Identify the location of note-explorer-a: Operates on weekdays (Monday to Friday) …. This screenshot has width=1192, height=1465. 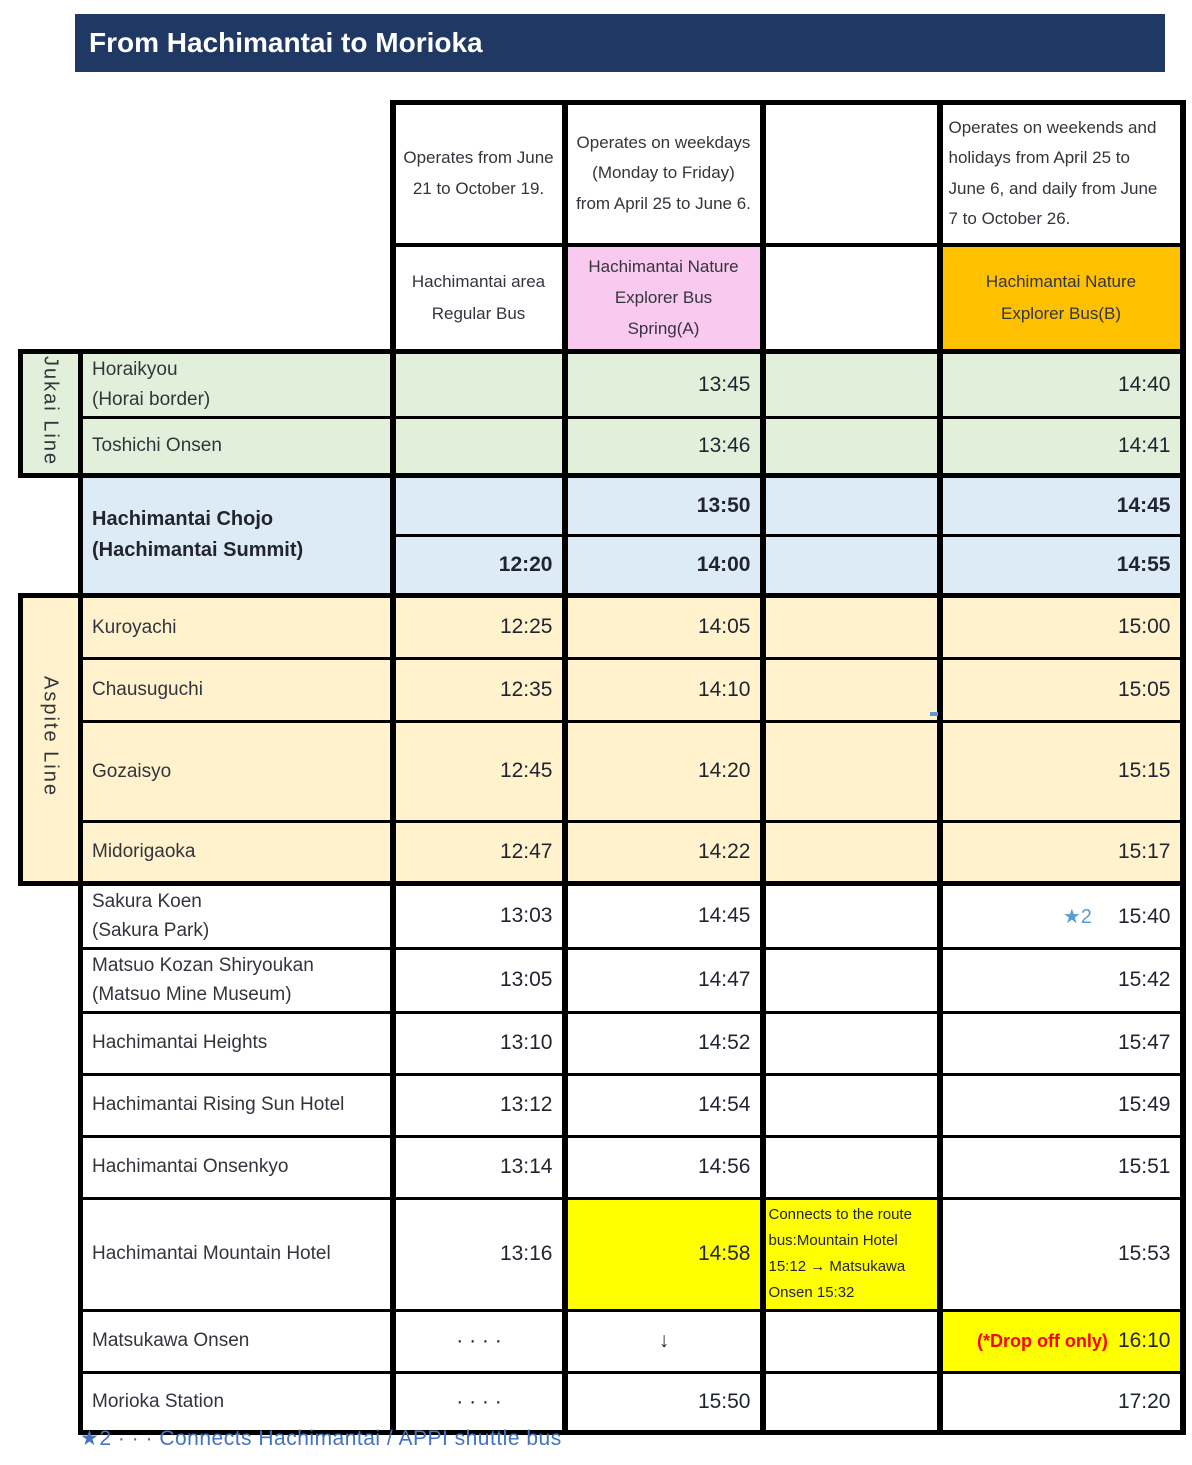
(662, 173).